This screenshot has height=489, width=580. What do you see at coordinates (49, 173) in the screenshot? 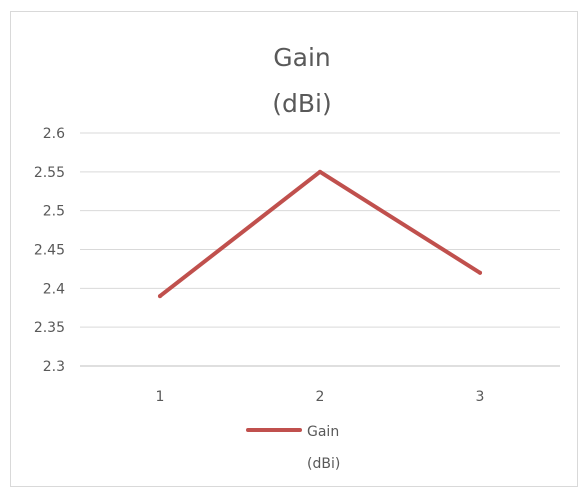
I see `y-tick-label: 2.55` at bounding box center [49, 173].